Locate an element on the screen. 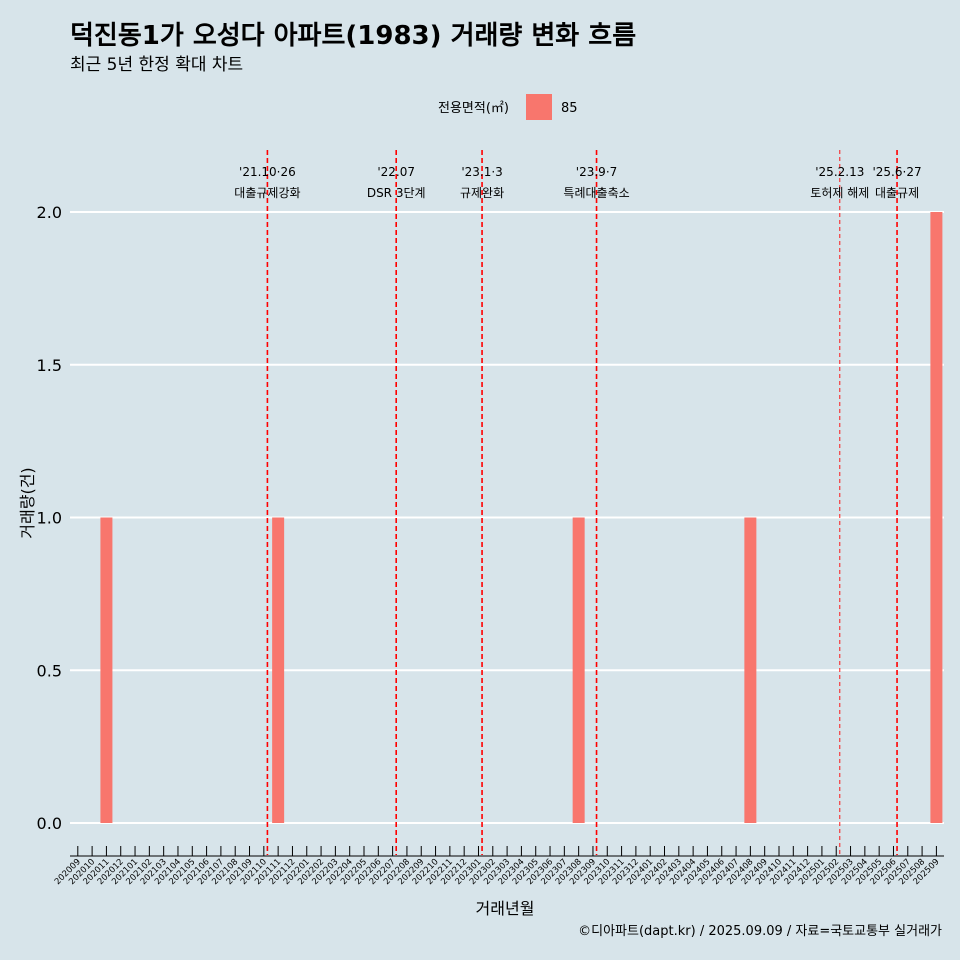  y-axis-title: 거래량(건) is located at coordinates (27, 502).